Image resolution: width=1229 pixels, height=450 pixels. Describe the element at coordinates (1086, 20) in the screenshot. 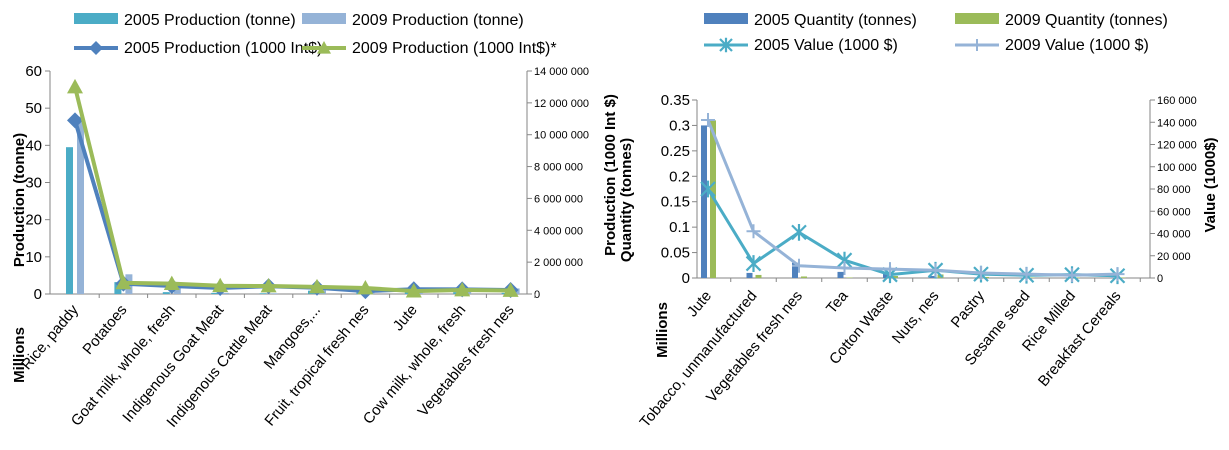

I see `c2-legend-label-1: 2009 Quantity (tonnes)` at that location.